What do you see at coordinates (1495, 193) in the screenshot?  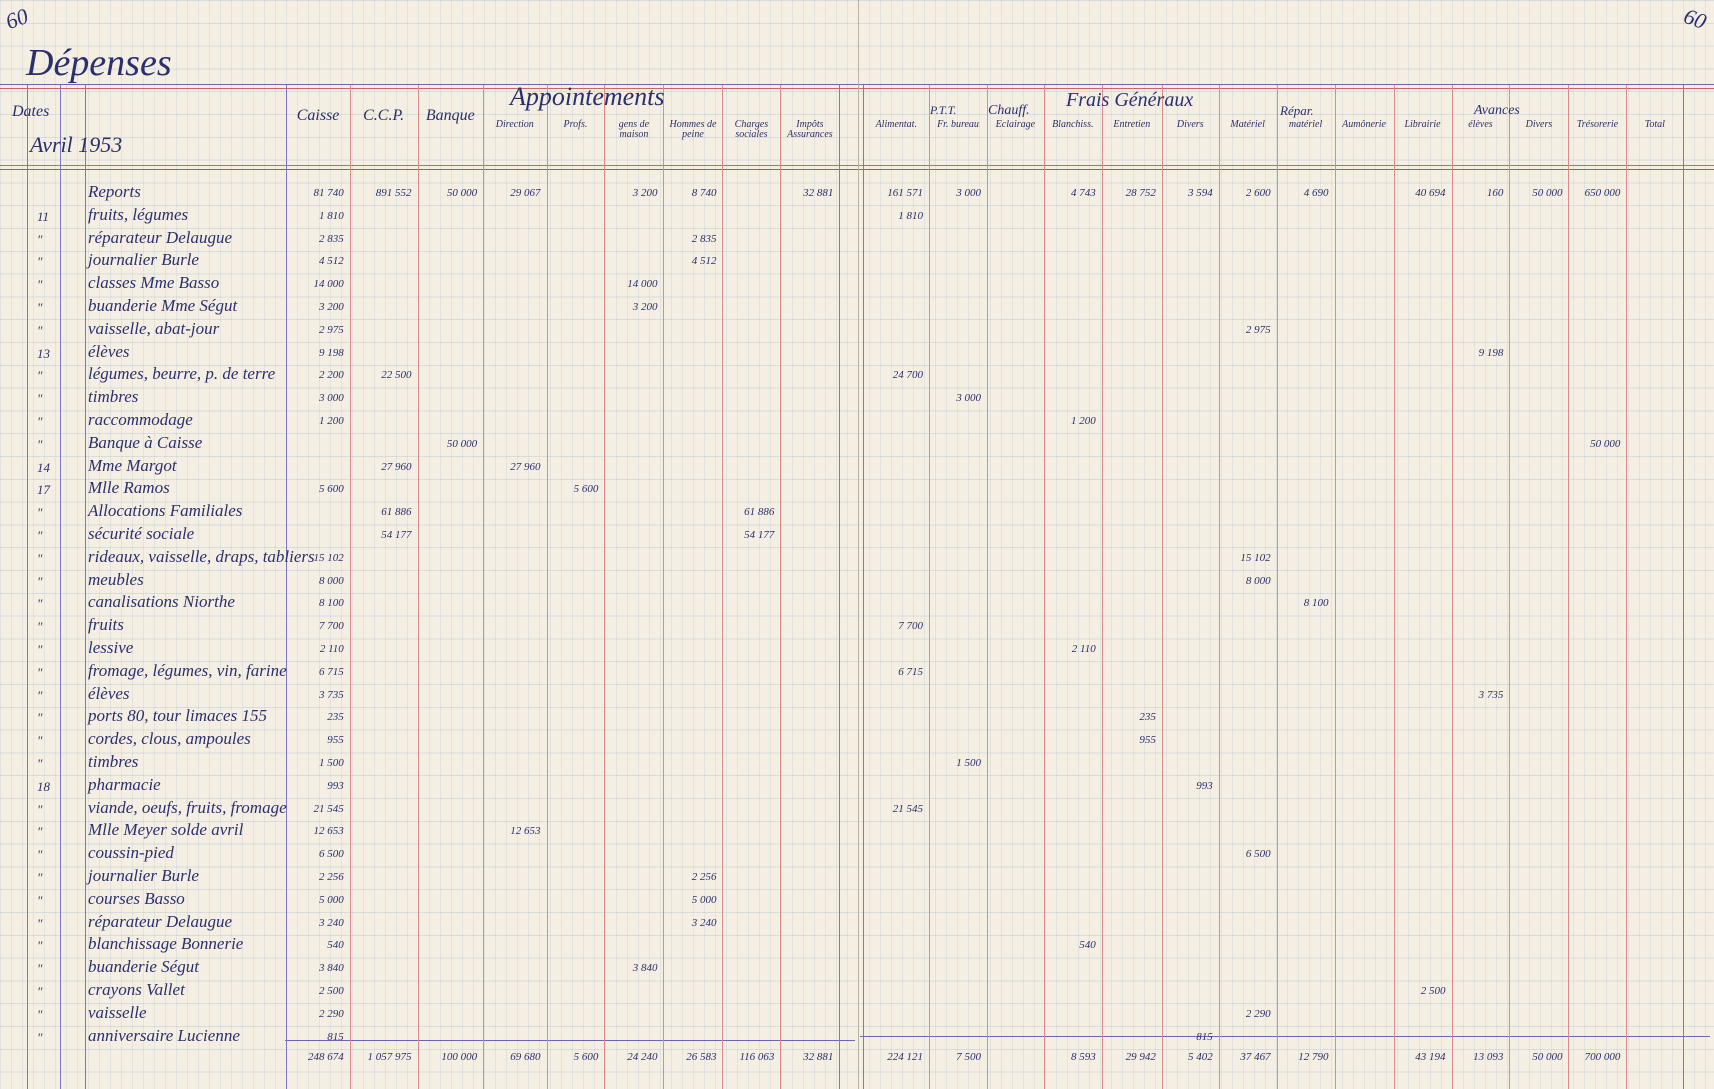 I see `amount-cell: 160` at bounding box center [1495, 193].